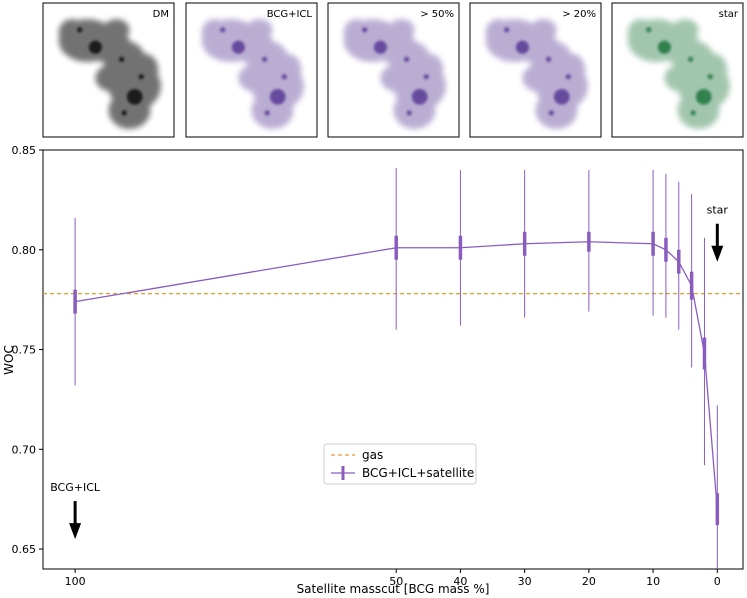 The height and width of the screenshot is (598, 747). I want to click on legend: gas BCG+ICL+satellite, so click(400, 464).